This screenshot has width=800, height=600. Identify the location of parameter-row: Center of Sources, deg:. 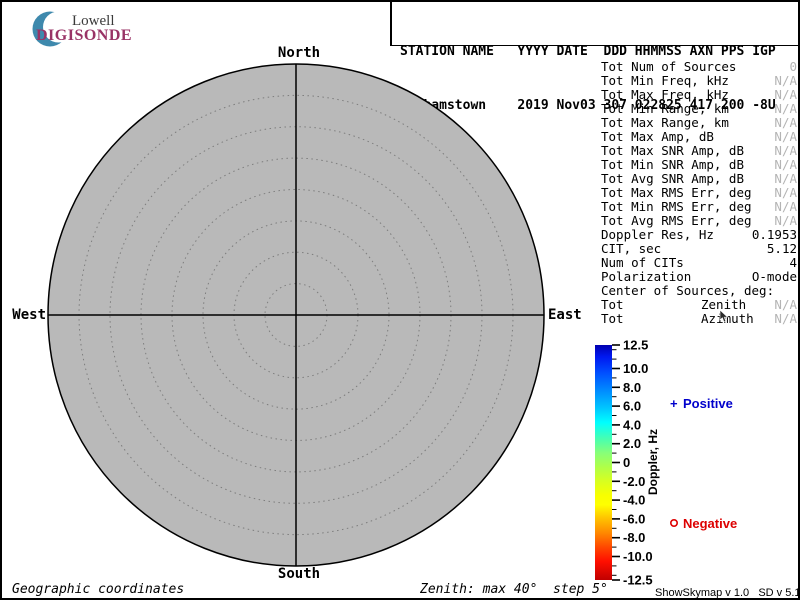
(699, 291).